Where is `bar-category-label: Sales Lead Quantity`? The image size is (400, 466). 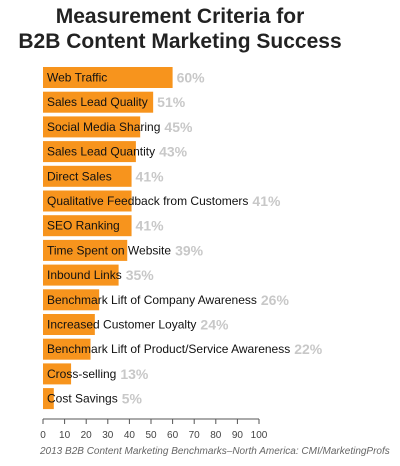 bar-category-label: Sales Lead Quantity is located at coordinates (101, 152).